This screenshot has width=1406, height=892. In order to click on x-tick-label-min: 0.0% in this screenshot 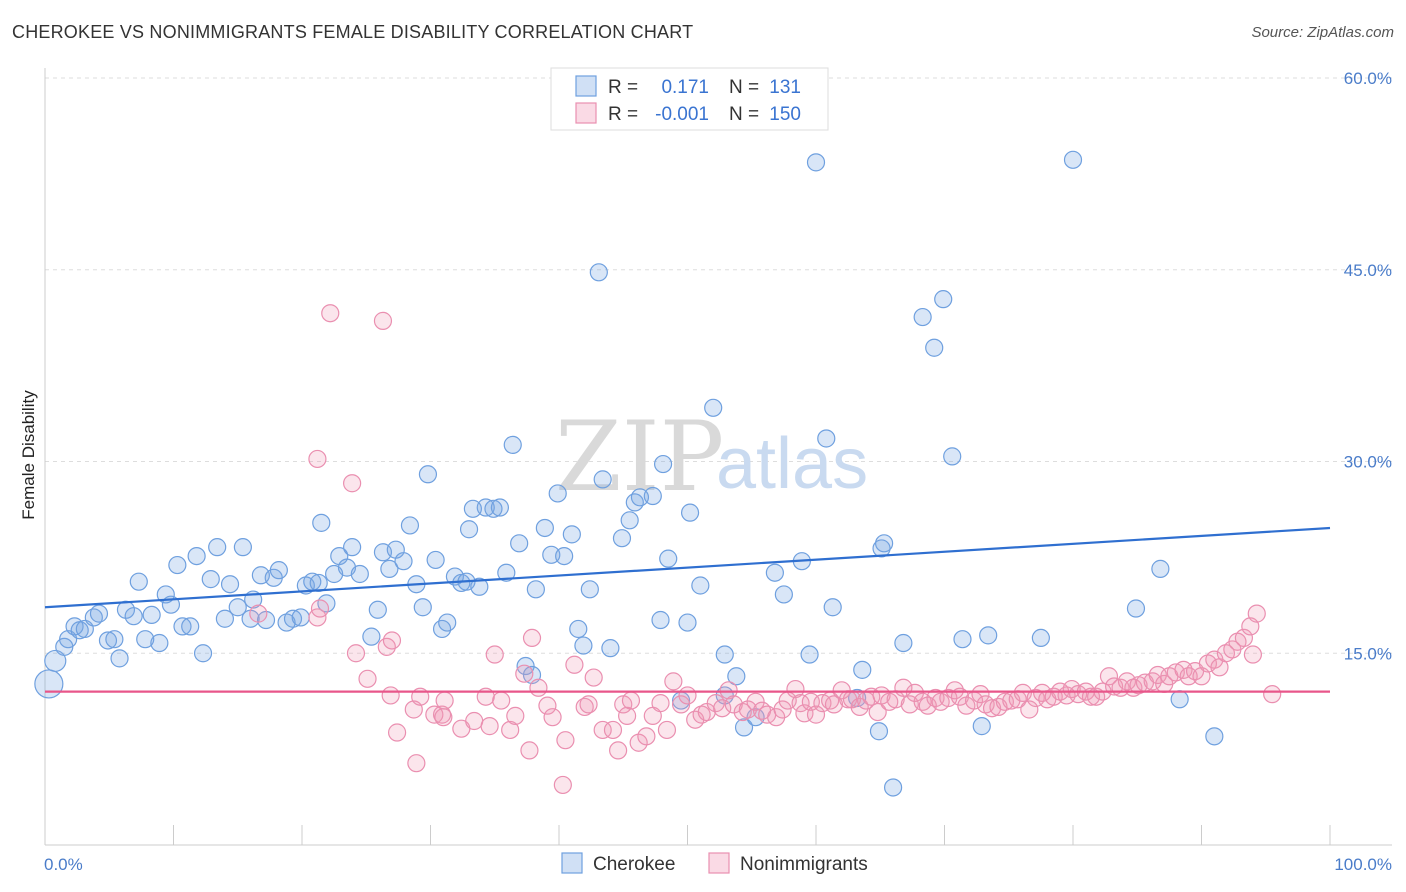, I will do `click(63, 864)`.